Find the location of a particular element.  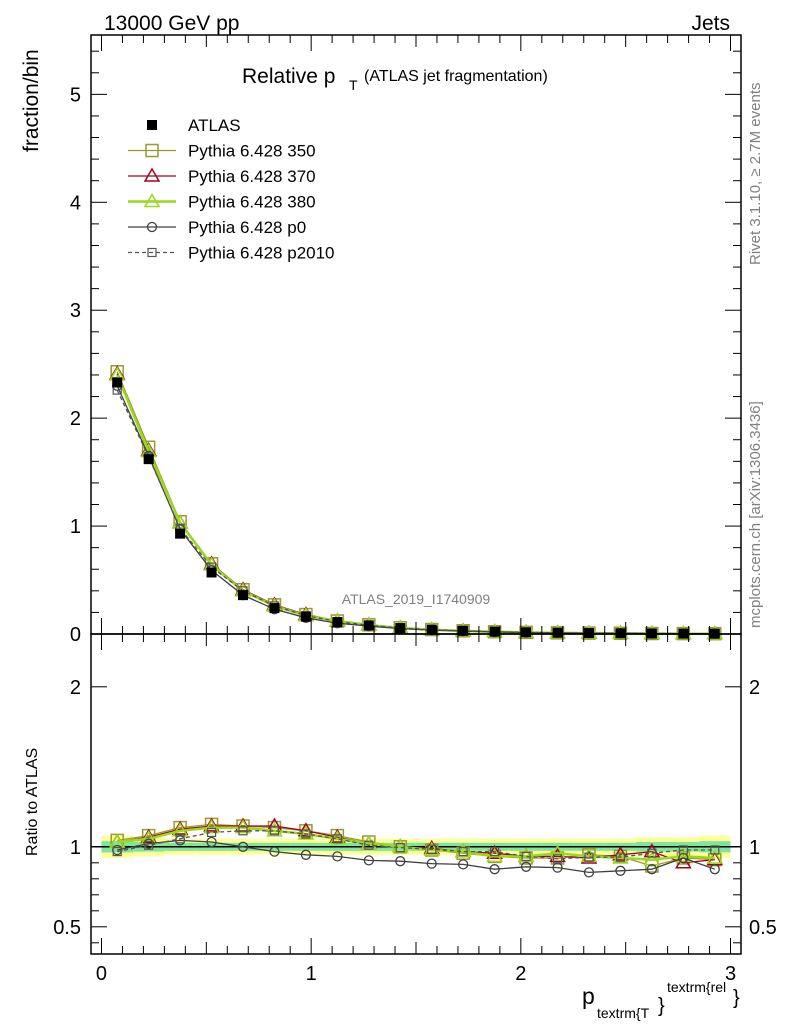

ratio-y-axis-label: Ratio to ATLAS is located at coordinates (32, 802).